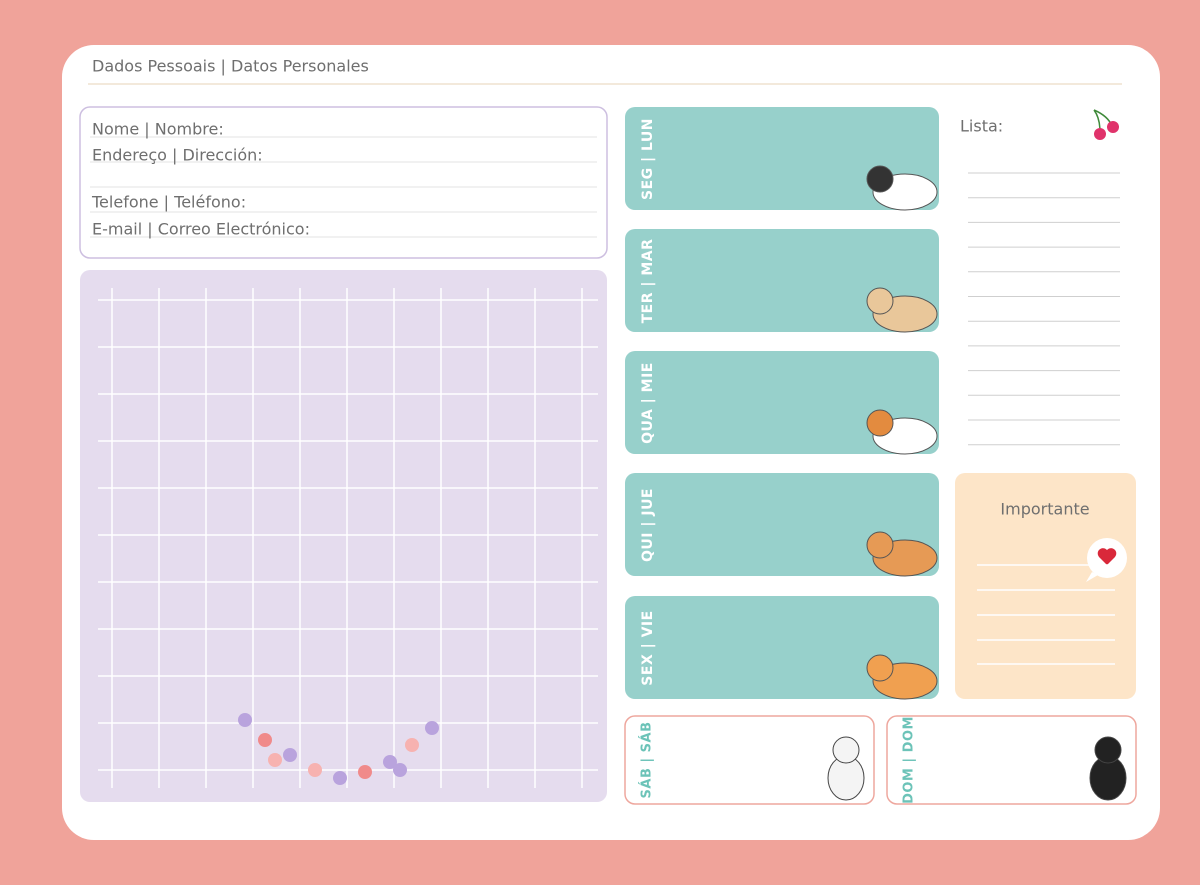 The image size is (1200, 885). I want to click on header-title: Dados Pessoais | Datos Personales, so click(230, 66).